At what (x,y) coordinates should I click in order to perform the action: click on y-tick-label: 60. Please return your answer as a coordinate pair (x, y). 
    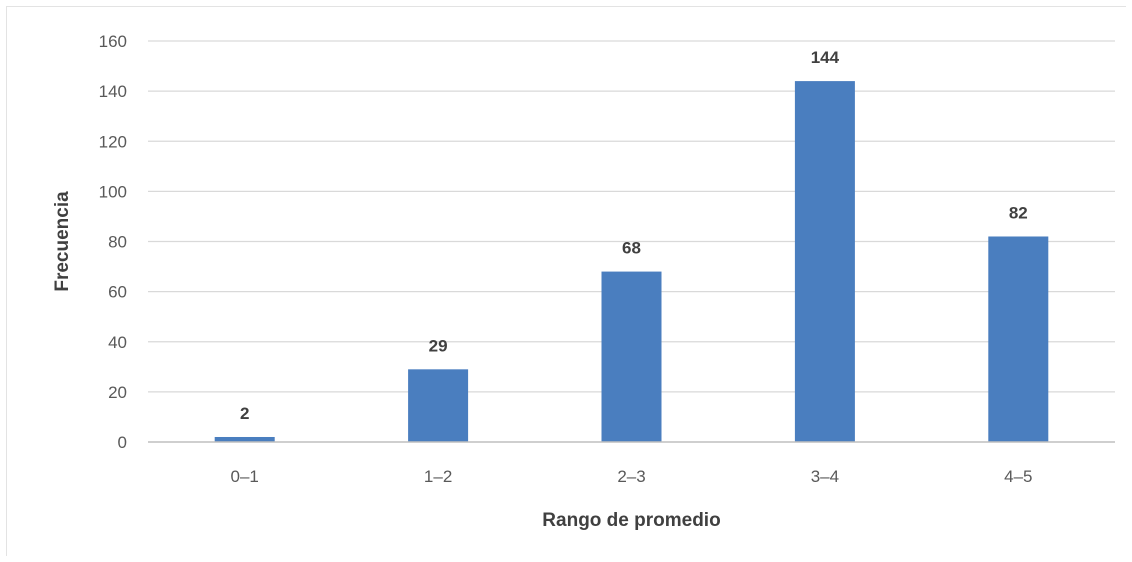
    Looking at the image, I should click on (117, 292).